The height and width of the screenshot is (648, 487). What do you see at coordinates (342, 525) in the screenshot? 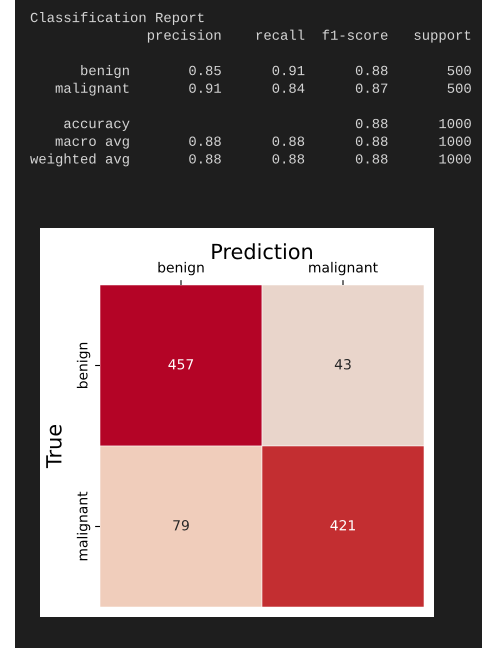
I see `data-label: 421` at bounding box center [342, 525].